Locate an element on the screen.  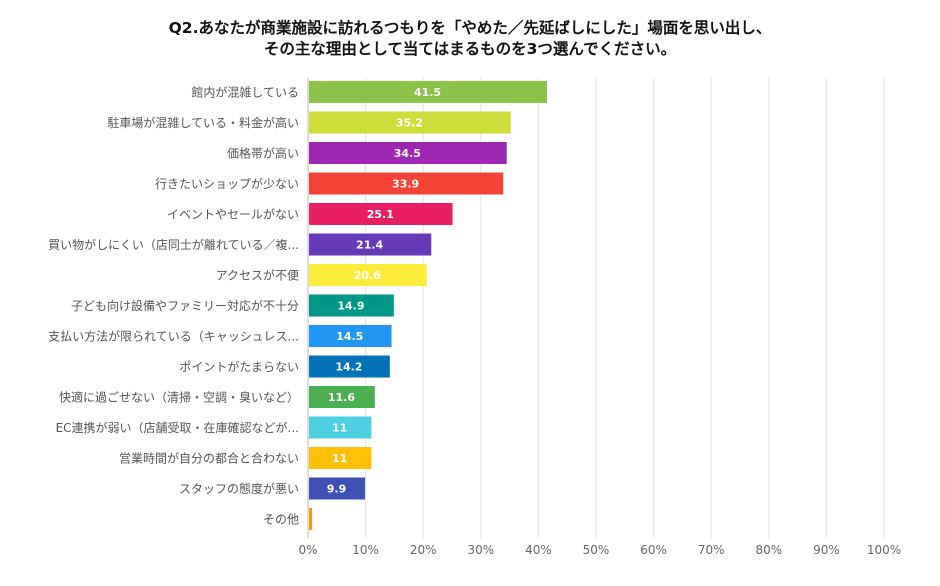
x-tick-label: 10% is located at coordinates (365, 550).